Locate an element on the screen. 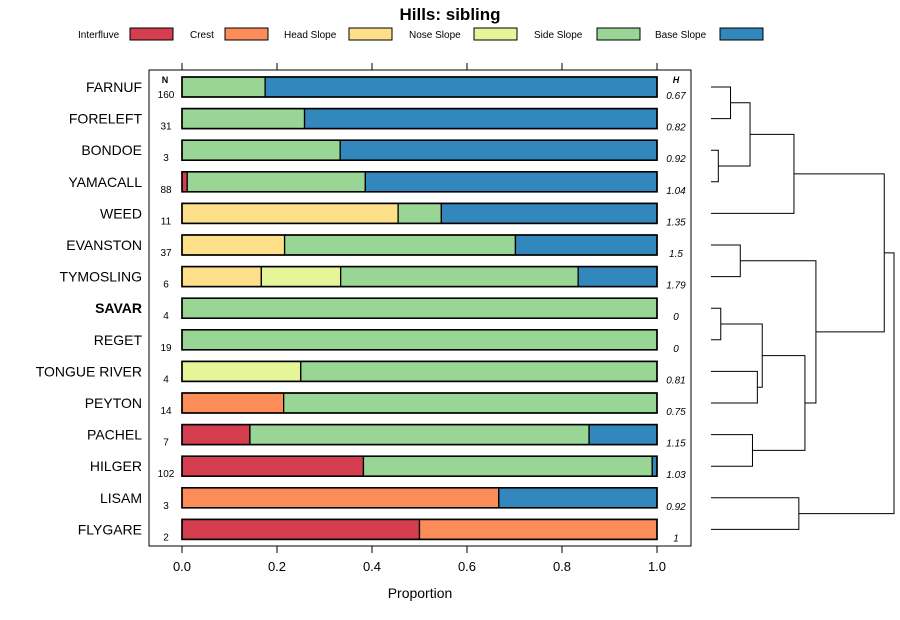 This screenshot has width=900, height=620. h-value: 1.15 is located at coordinates (676, 444).